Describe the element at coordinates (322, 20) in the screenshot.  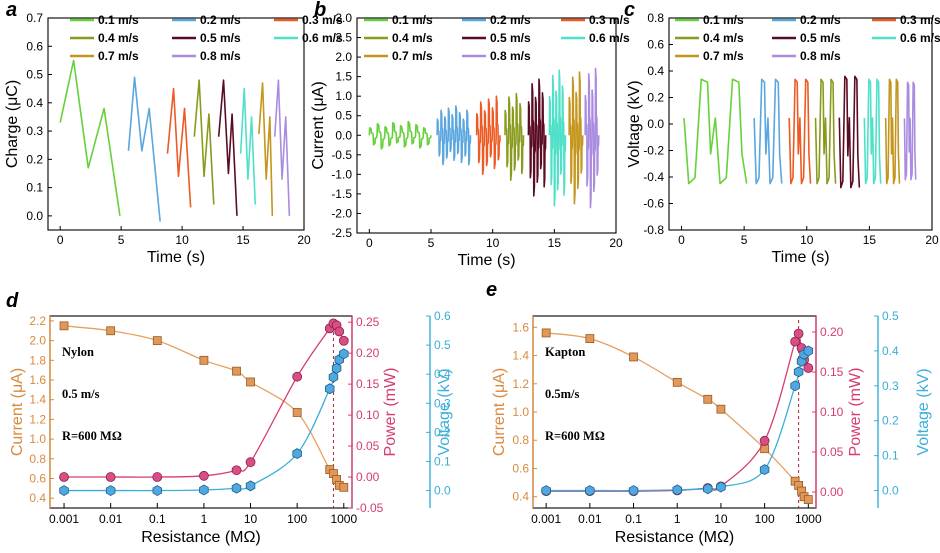
I see `legend-label: 0.3 m/s` at that location.